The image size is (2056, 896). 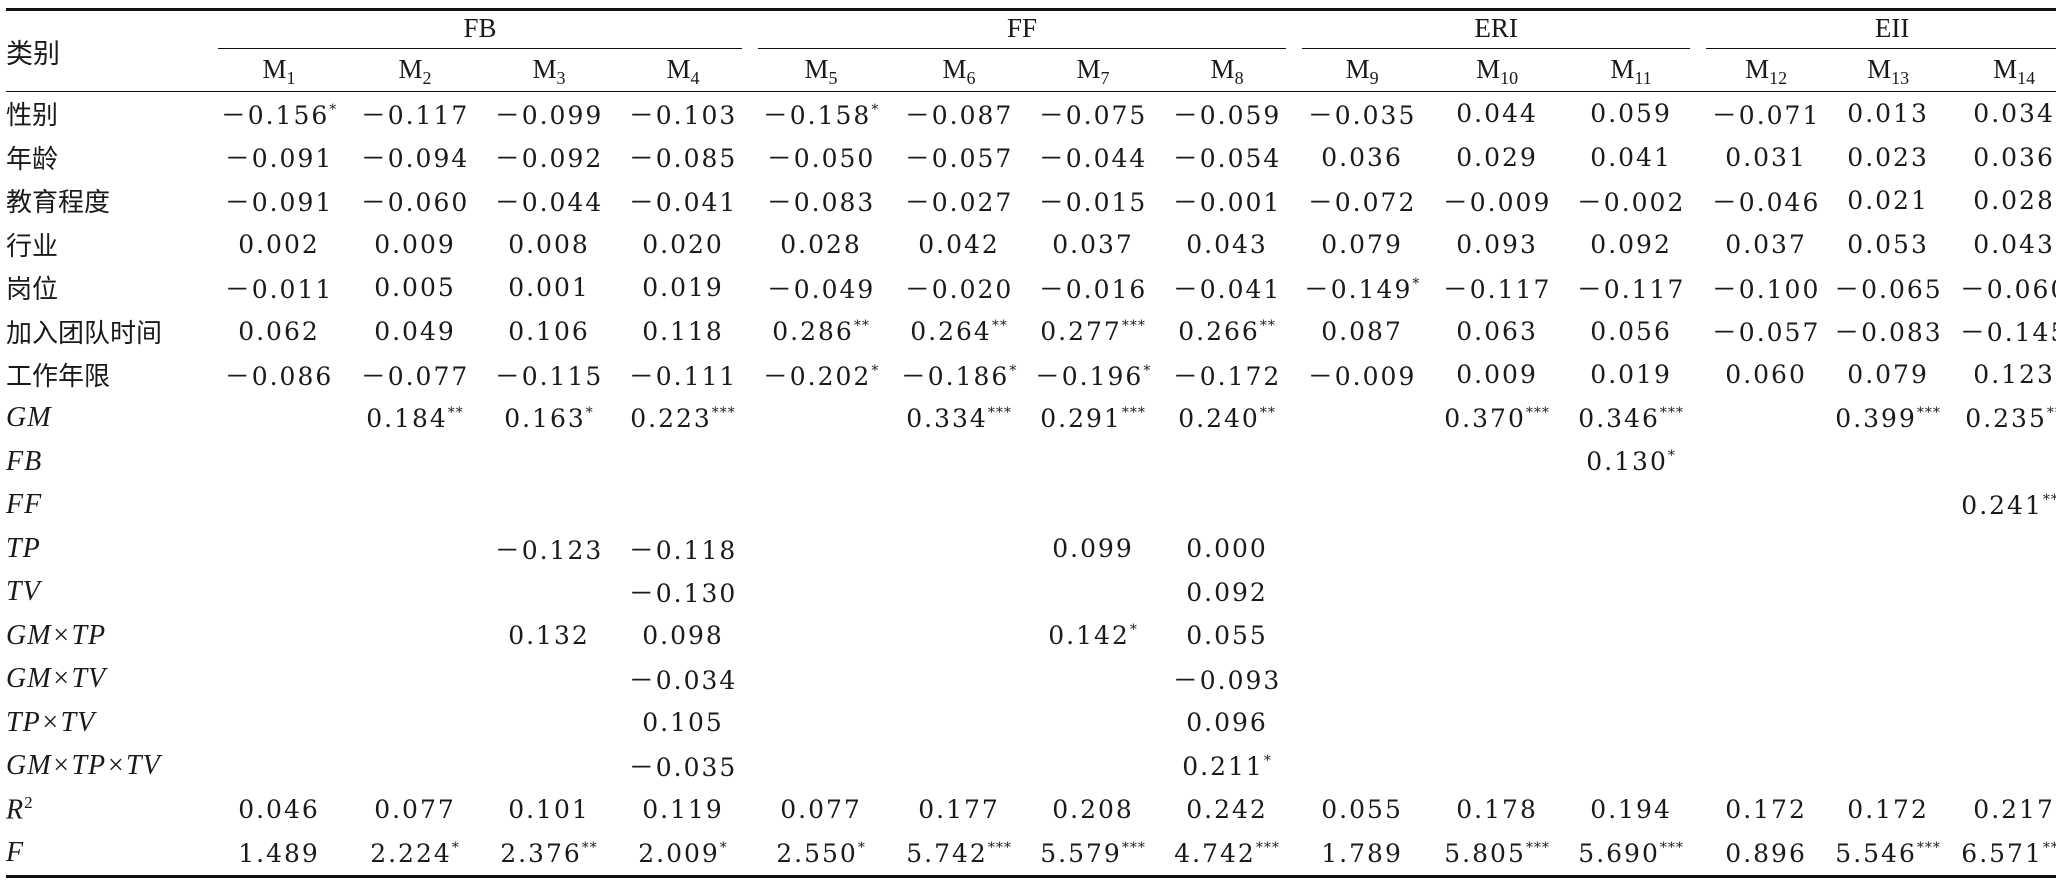 I want to click on table-cell: 0.163*, so click(x=549, y=419).